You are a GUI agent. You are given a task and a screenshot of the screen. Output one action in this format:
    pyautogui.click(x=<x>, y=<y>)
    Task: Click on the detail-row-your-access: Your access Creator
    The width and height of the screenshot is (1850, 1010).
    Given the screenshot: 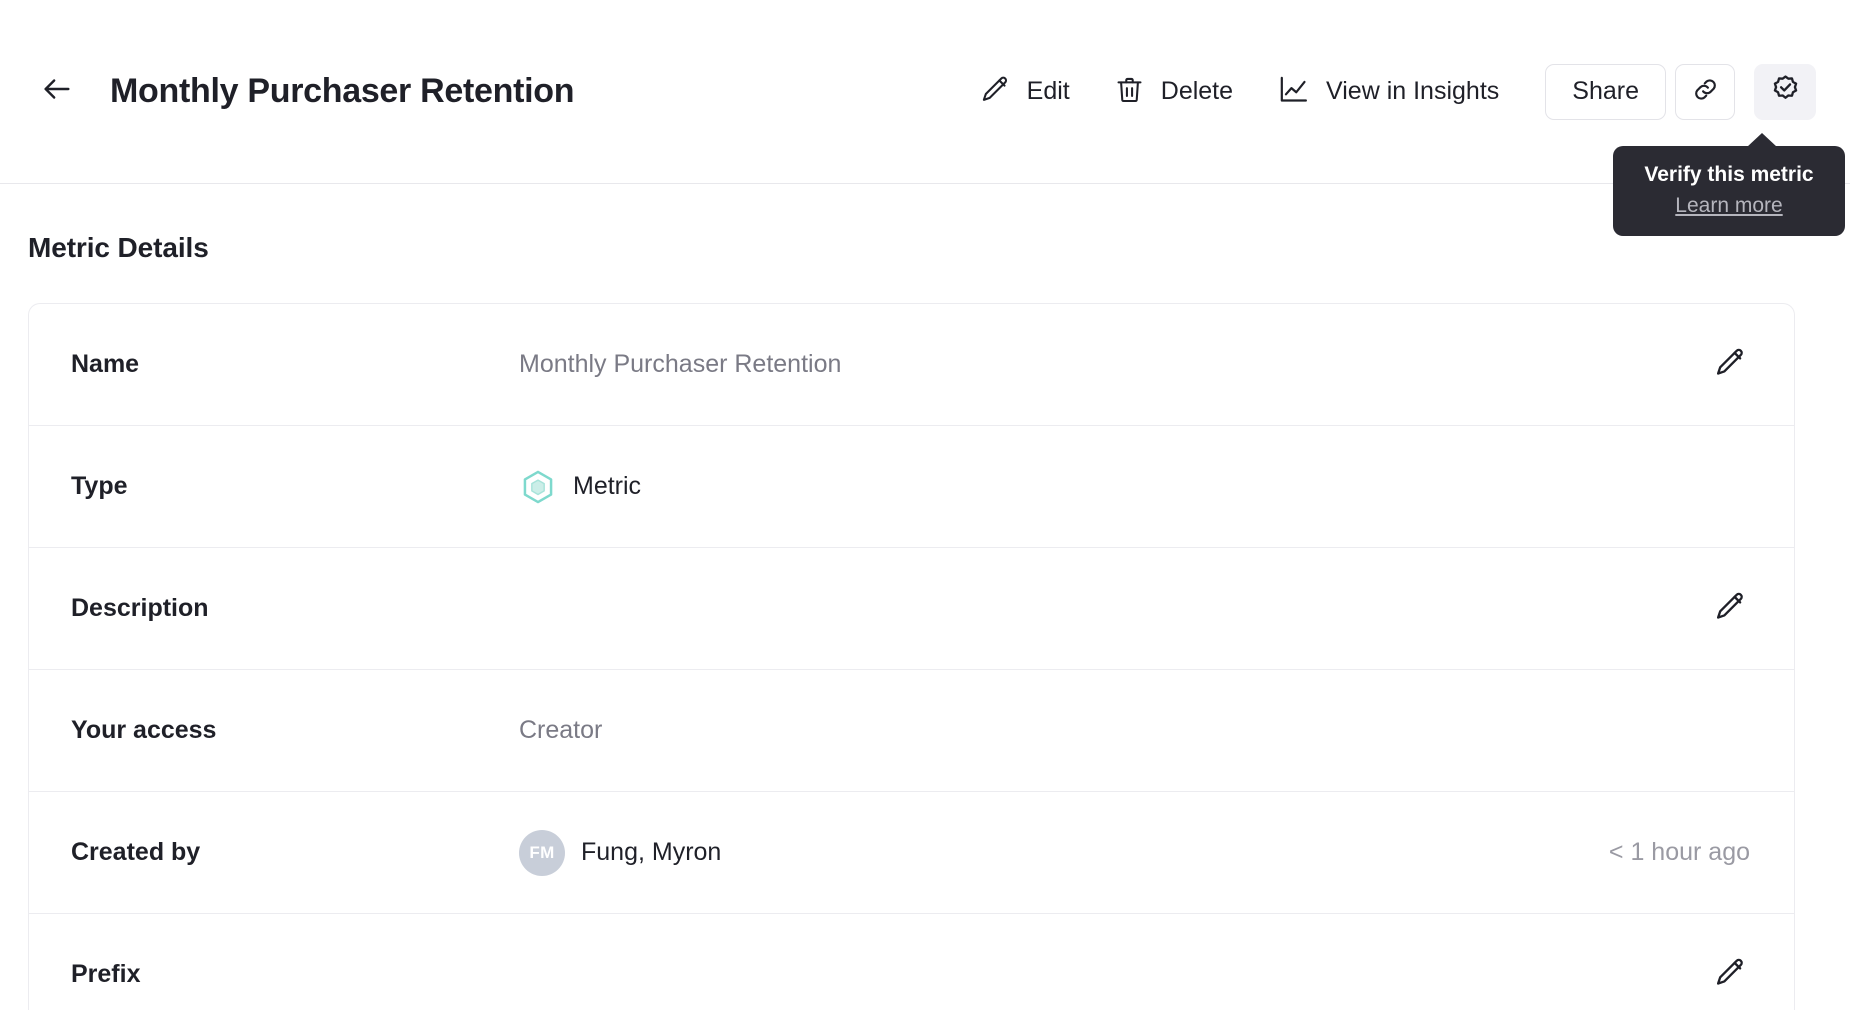 What is the action you would take?
    pyautogui.click(x=911, y=731)
    